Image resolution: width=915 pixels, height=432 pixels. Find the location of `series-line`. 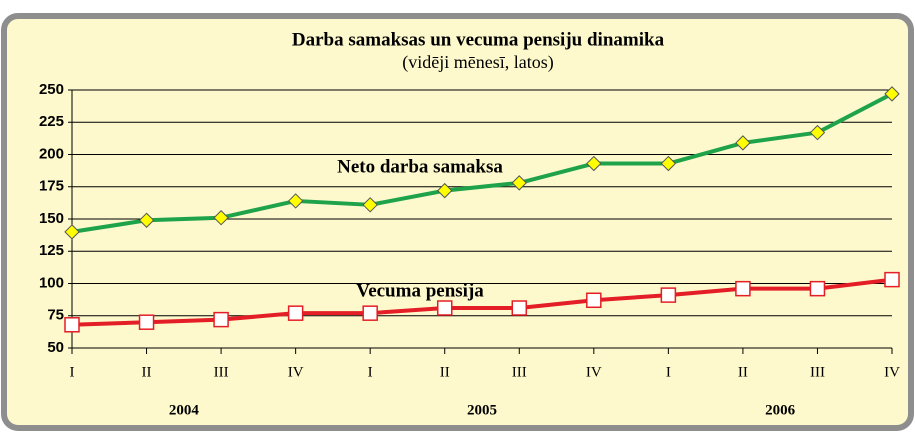

series-line is located at coordinates (482, 302).